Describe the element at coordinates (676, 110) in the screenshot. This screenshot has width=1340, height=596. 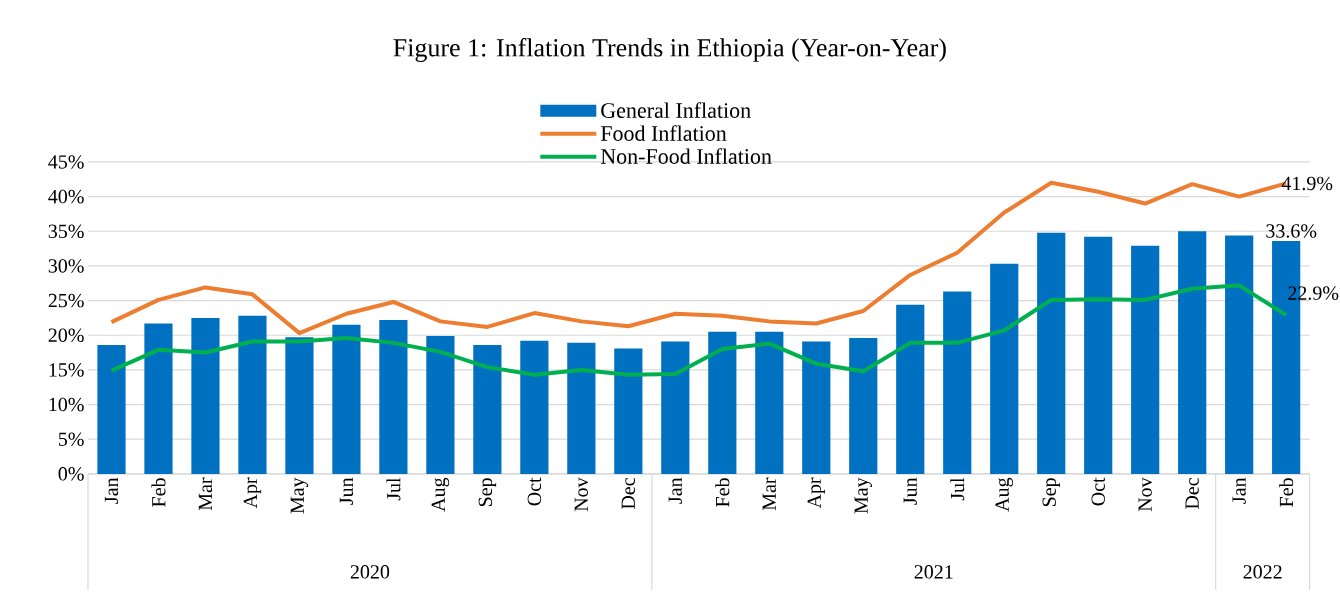
I see `legend-label: General Inflation` at that location.